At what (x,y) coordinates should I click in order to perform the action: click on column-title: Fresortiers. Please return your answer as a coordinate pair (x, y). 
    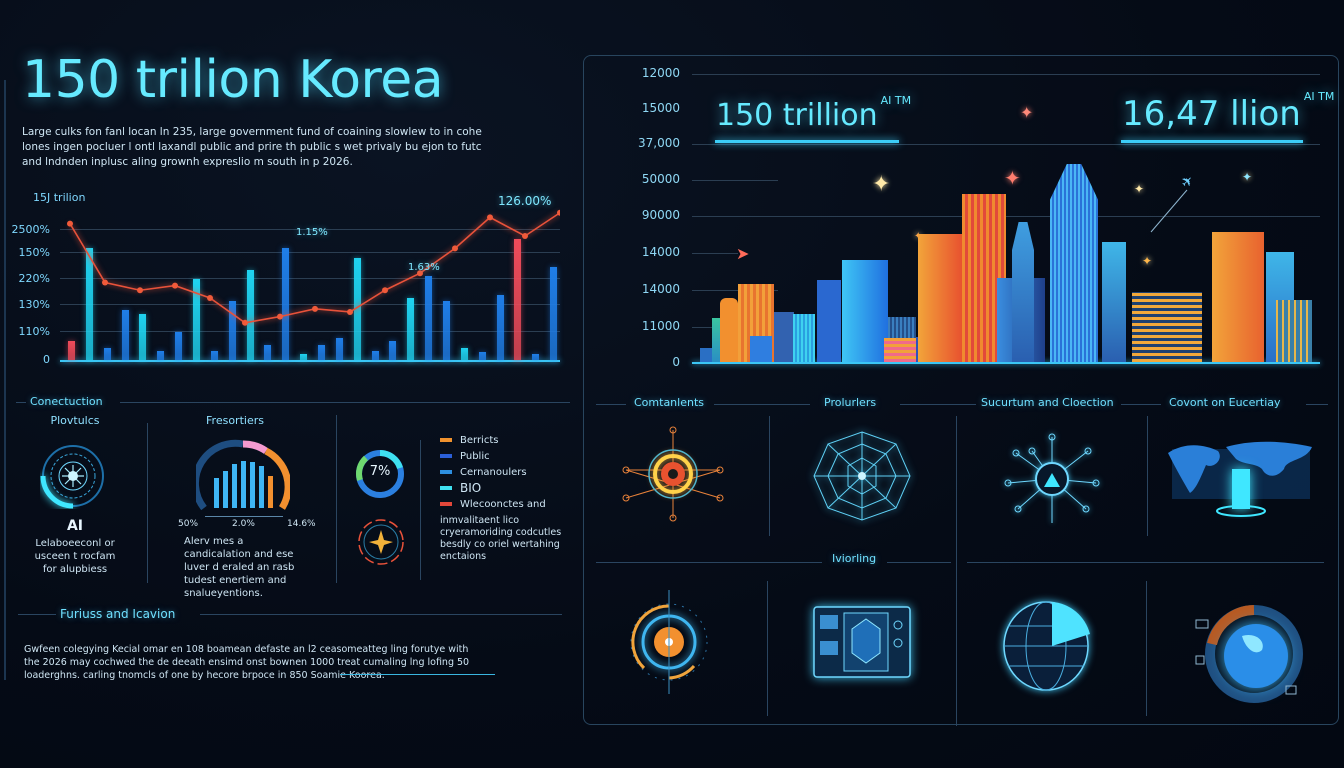
    Looking at the image, I should click on (235, 420).